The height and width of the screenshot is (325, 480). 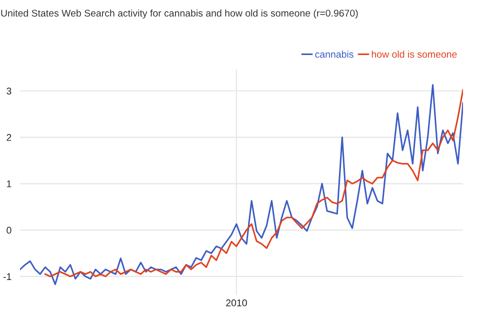 What do you see at coordinates (9, 91) in the screenshot?
I see `y-tick-label: 3` at bounding box center [9, 91].